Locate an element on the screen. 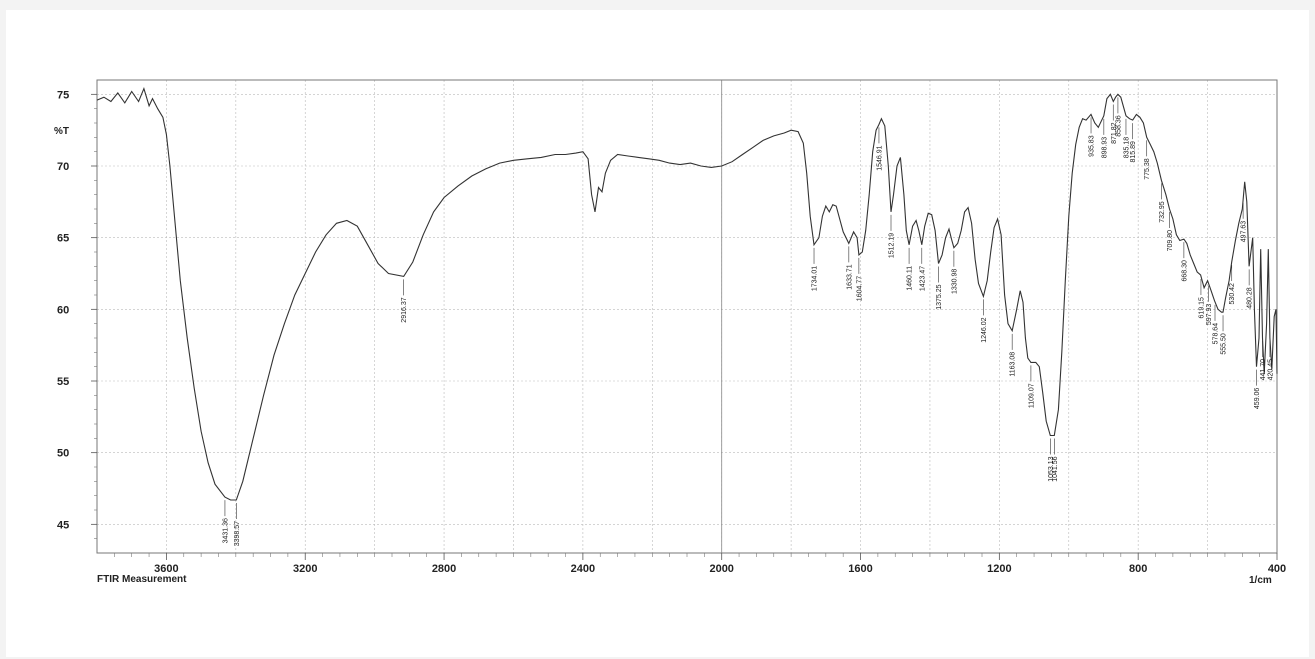  peak-label: 1375.25 is located at coordinates (939, 296).